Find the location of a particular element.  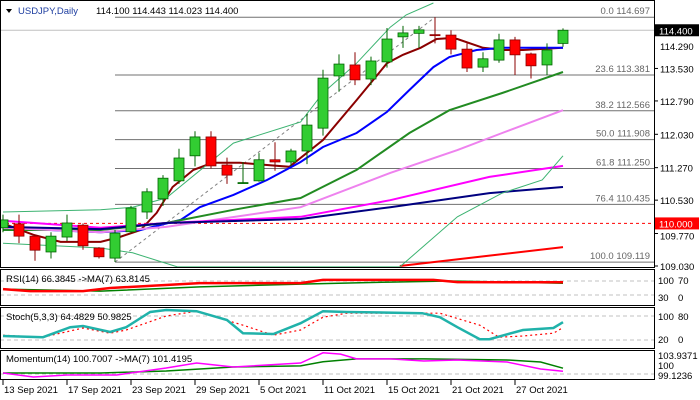

date-label: 17 Sep 2021 is located at coordinates (95, 390).